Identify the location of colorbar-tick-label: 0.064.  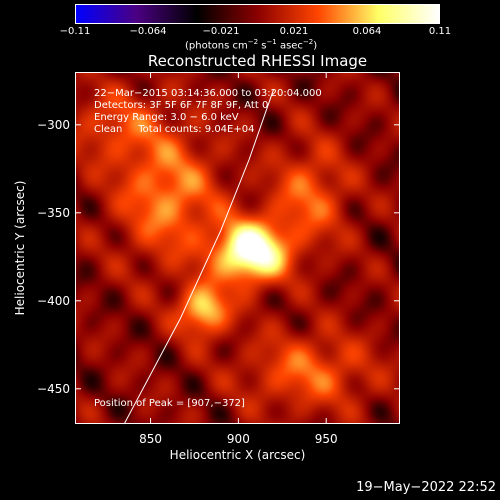
(367, 31).